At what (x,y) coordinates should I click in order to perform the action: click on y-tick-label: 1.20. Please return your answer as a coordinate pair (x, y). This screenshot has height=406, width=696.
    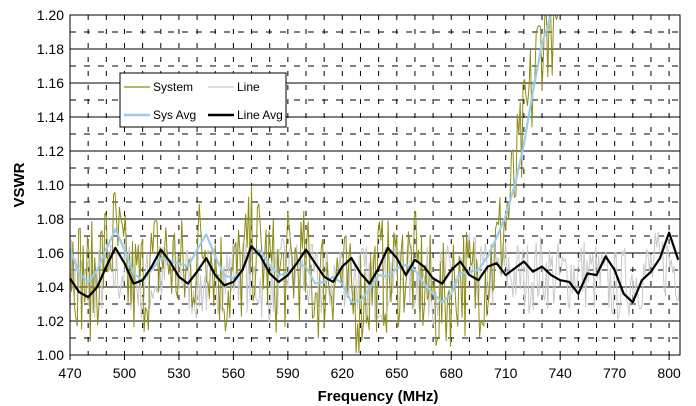
    Looking at the image, I should click on (50, 15).